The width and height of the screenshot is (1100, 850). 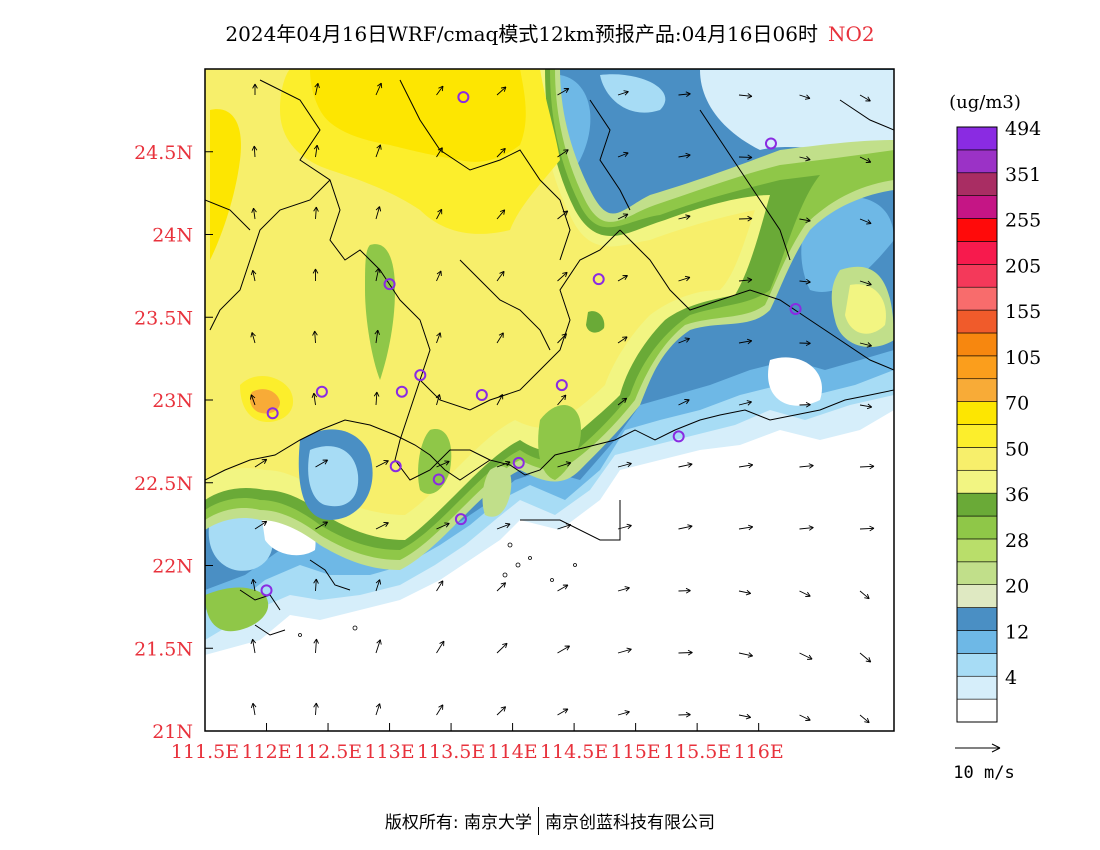 What do you see at coordinates (549, 435) in the screenshot?
I see `coastline` at bounding box center [549, 435].